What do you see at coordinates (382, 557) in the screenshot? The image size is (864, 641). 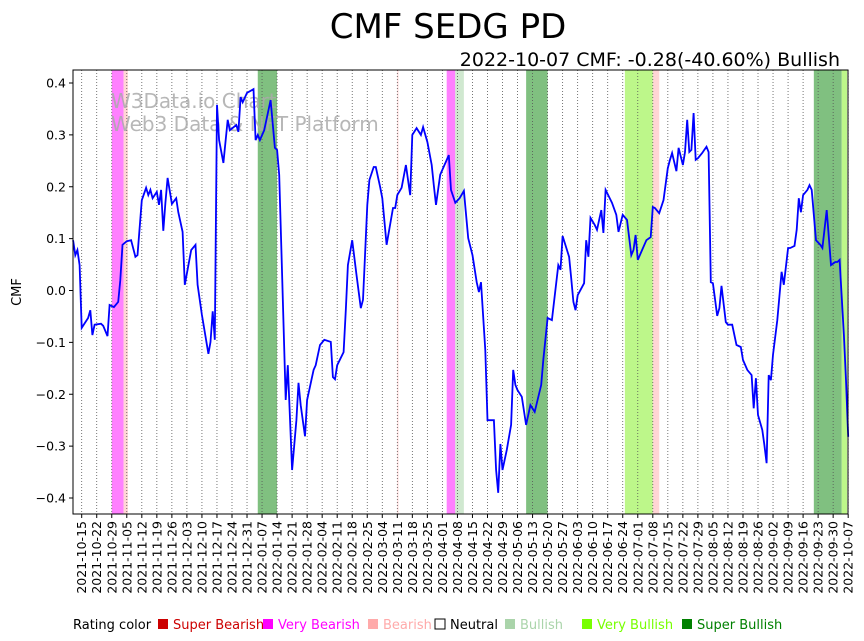 I see `x-tick-label: 2022-03-04` at bounding box center [382, 557].